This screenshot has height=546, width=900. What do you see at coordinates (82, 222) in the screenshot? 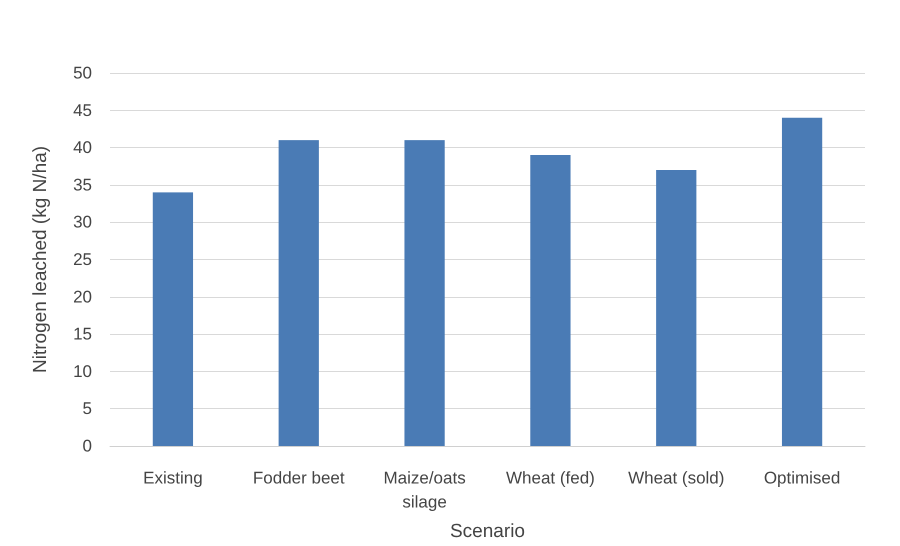
I see `y-tick-label: 30` at bounding box center [82, 222].